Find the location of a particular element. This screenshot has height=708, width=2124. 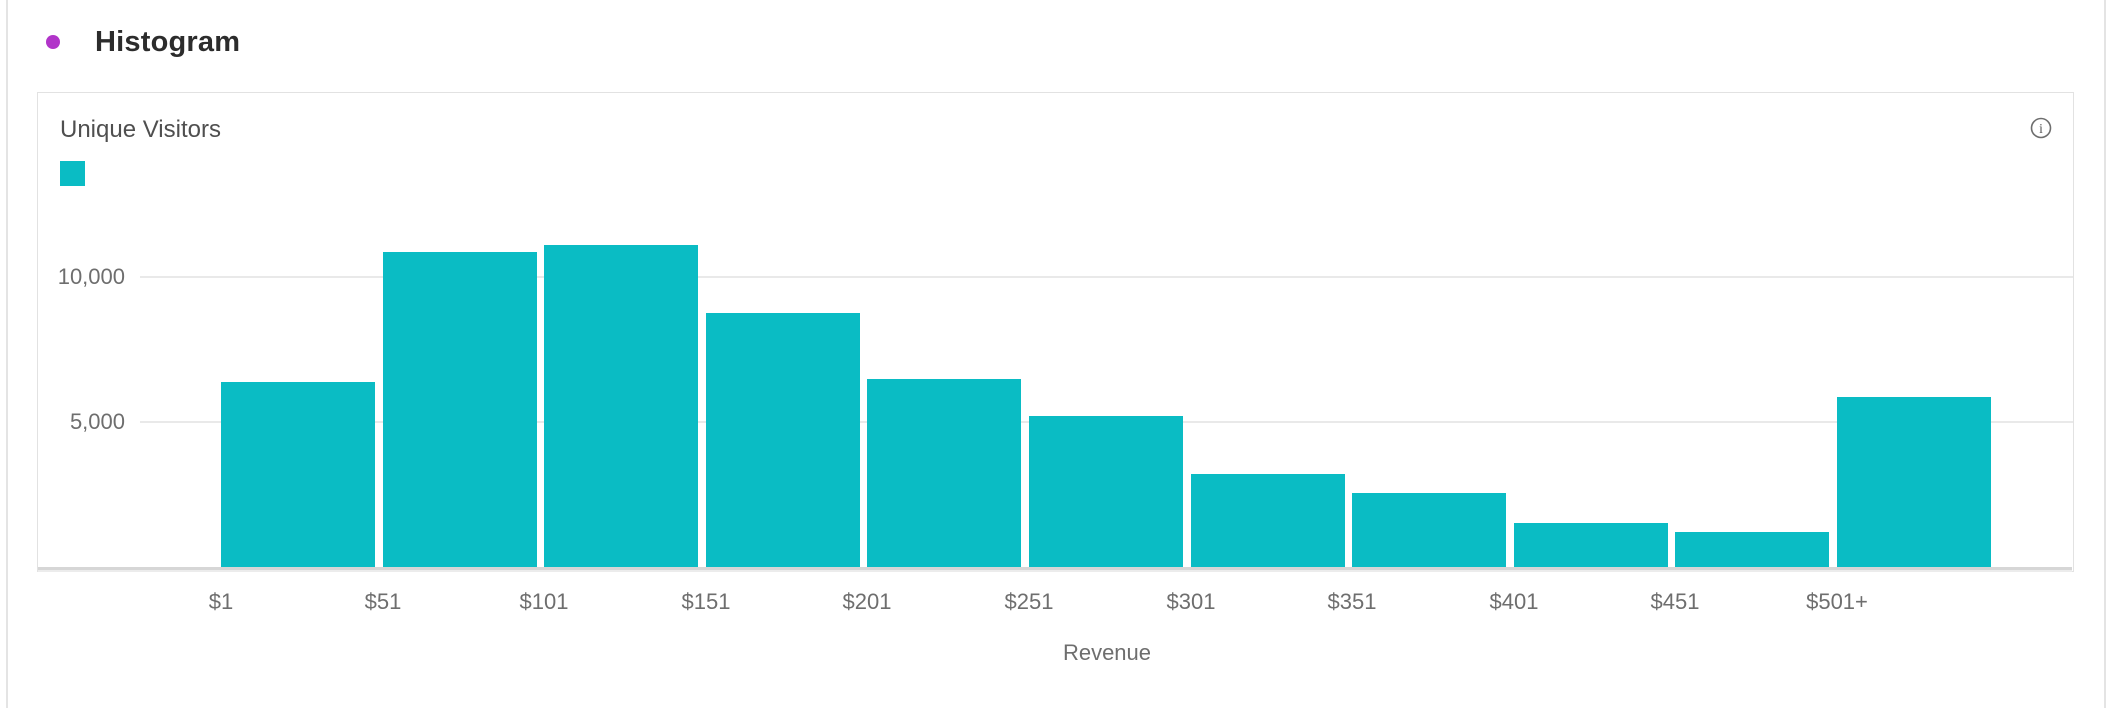

legend-color-swatch is located at coordinates (72, 173).